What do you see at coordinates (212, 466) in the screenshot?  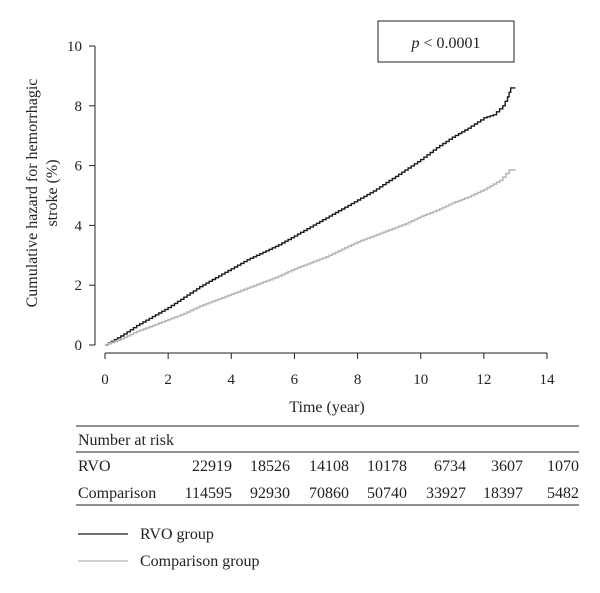 I see `risk-cell: 22919` at bounding box center [212, 466].